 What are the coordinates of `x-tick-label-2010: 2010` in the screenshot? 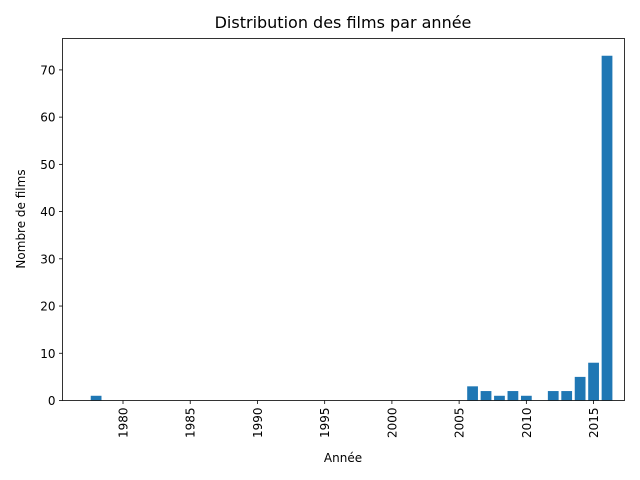 It's located at (527, 423).